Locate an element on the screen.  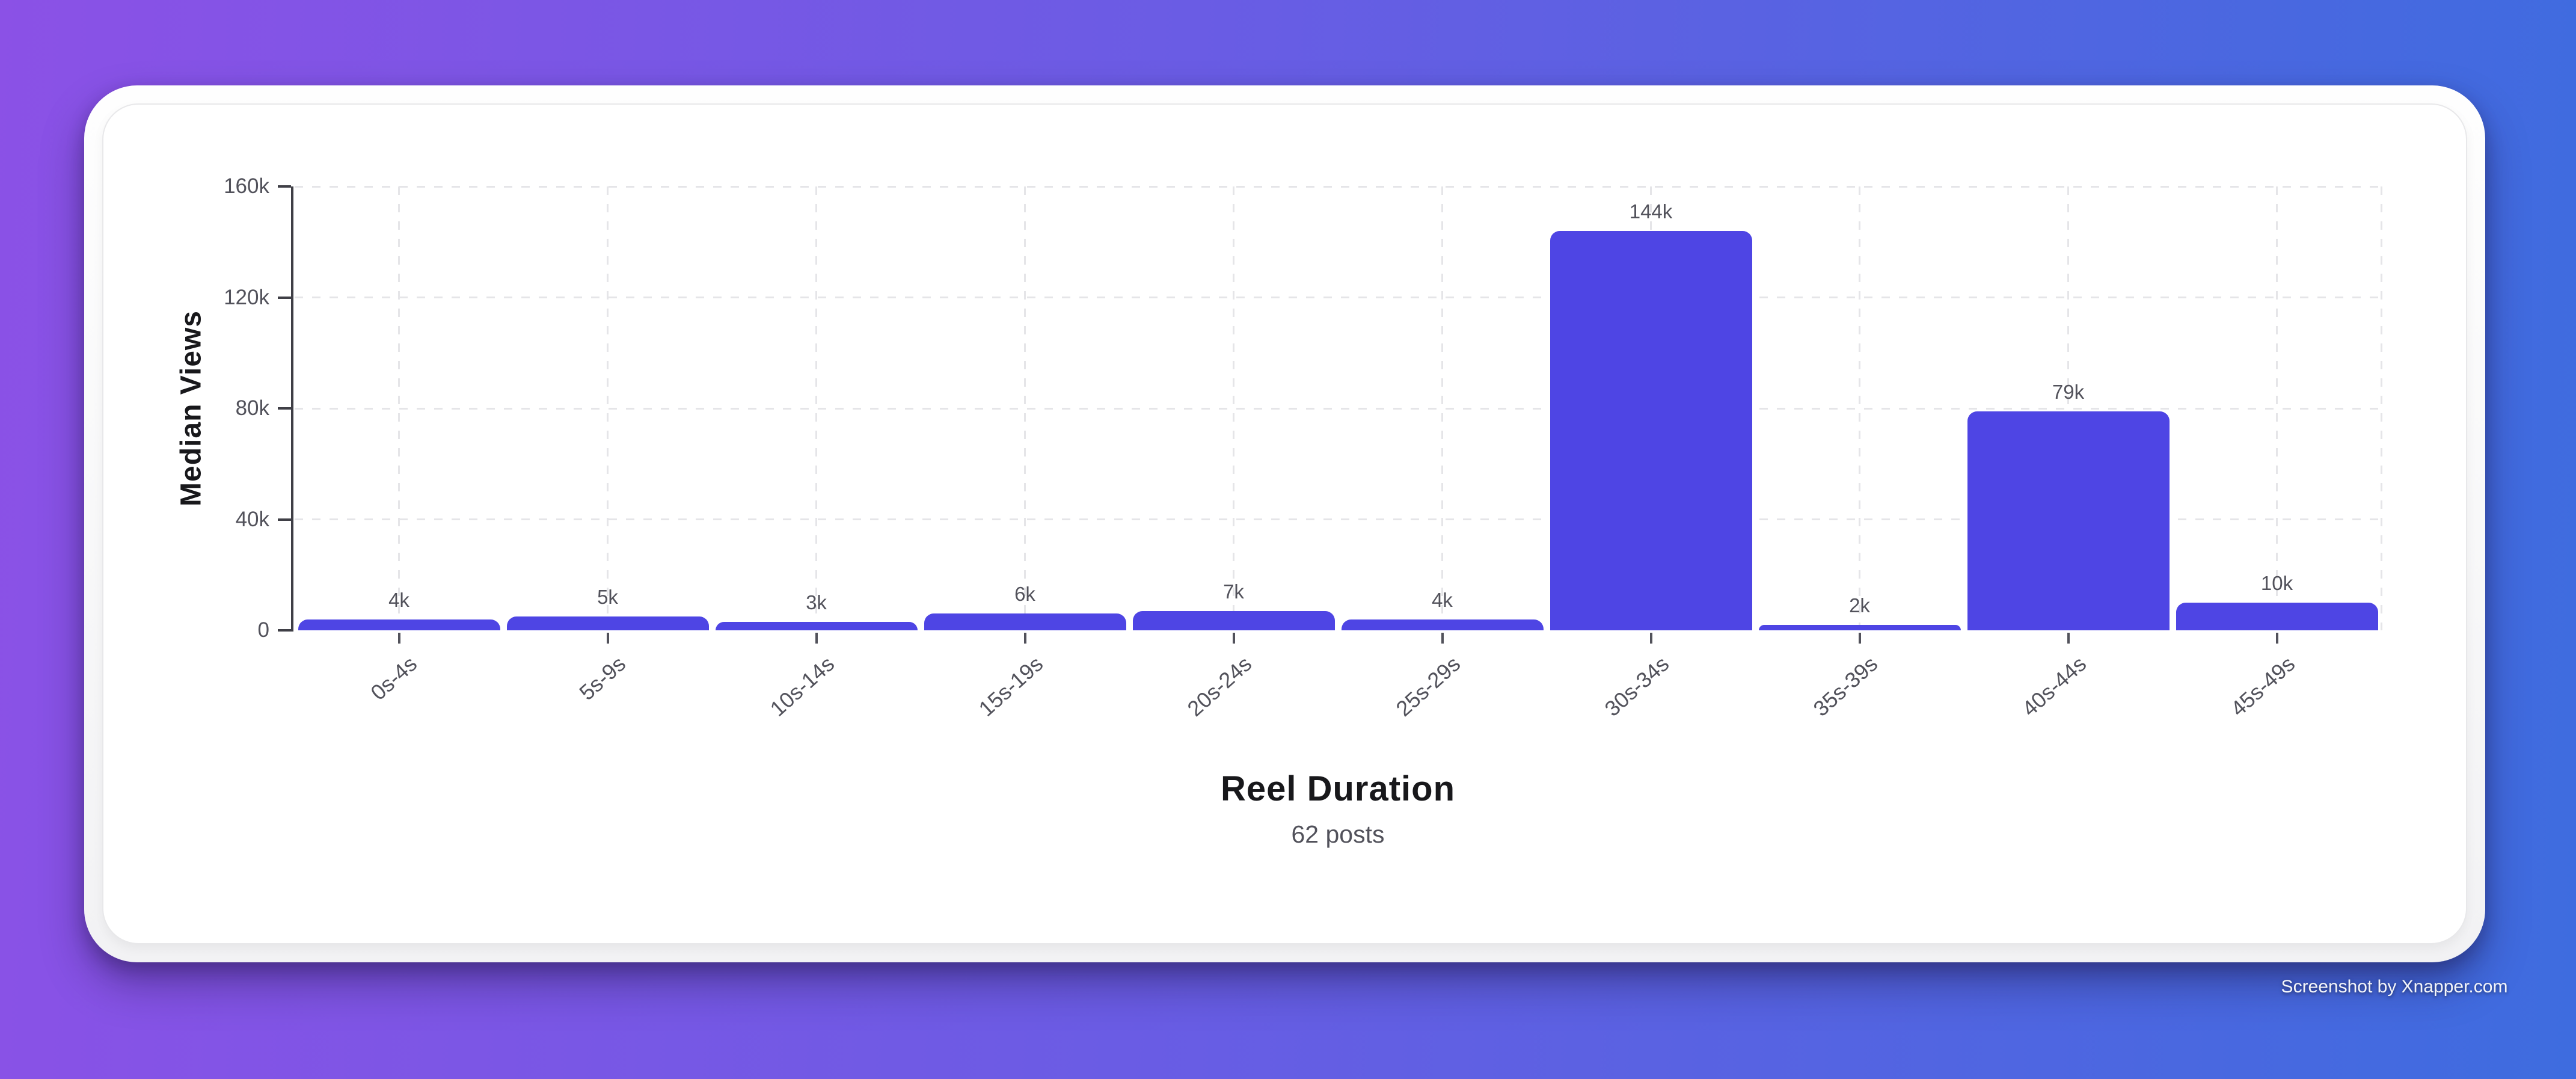
y-axis-title: Median Views is located at coordinates (191, 408).